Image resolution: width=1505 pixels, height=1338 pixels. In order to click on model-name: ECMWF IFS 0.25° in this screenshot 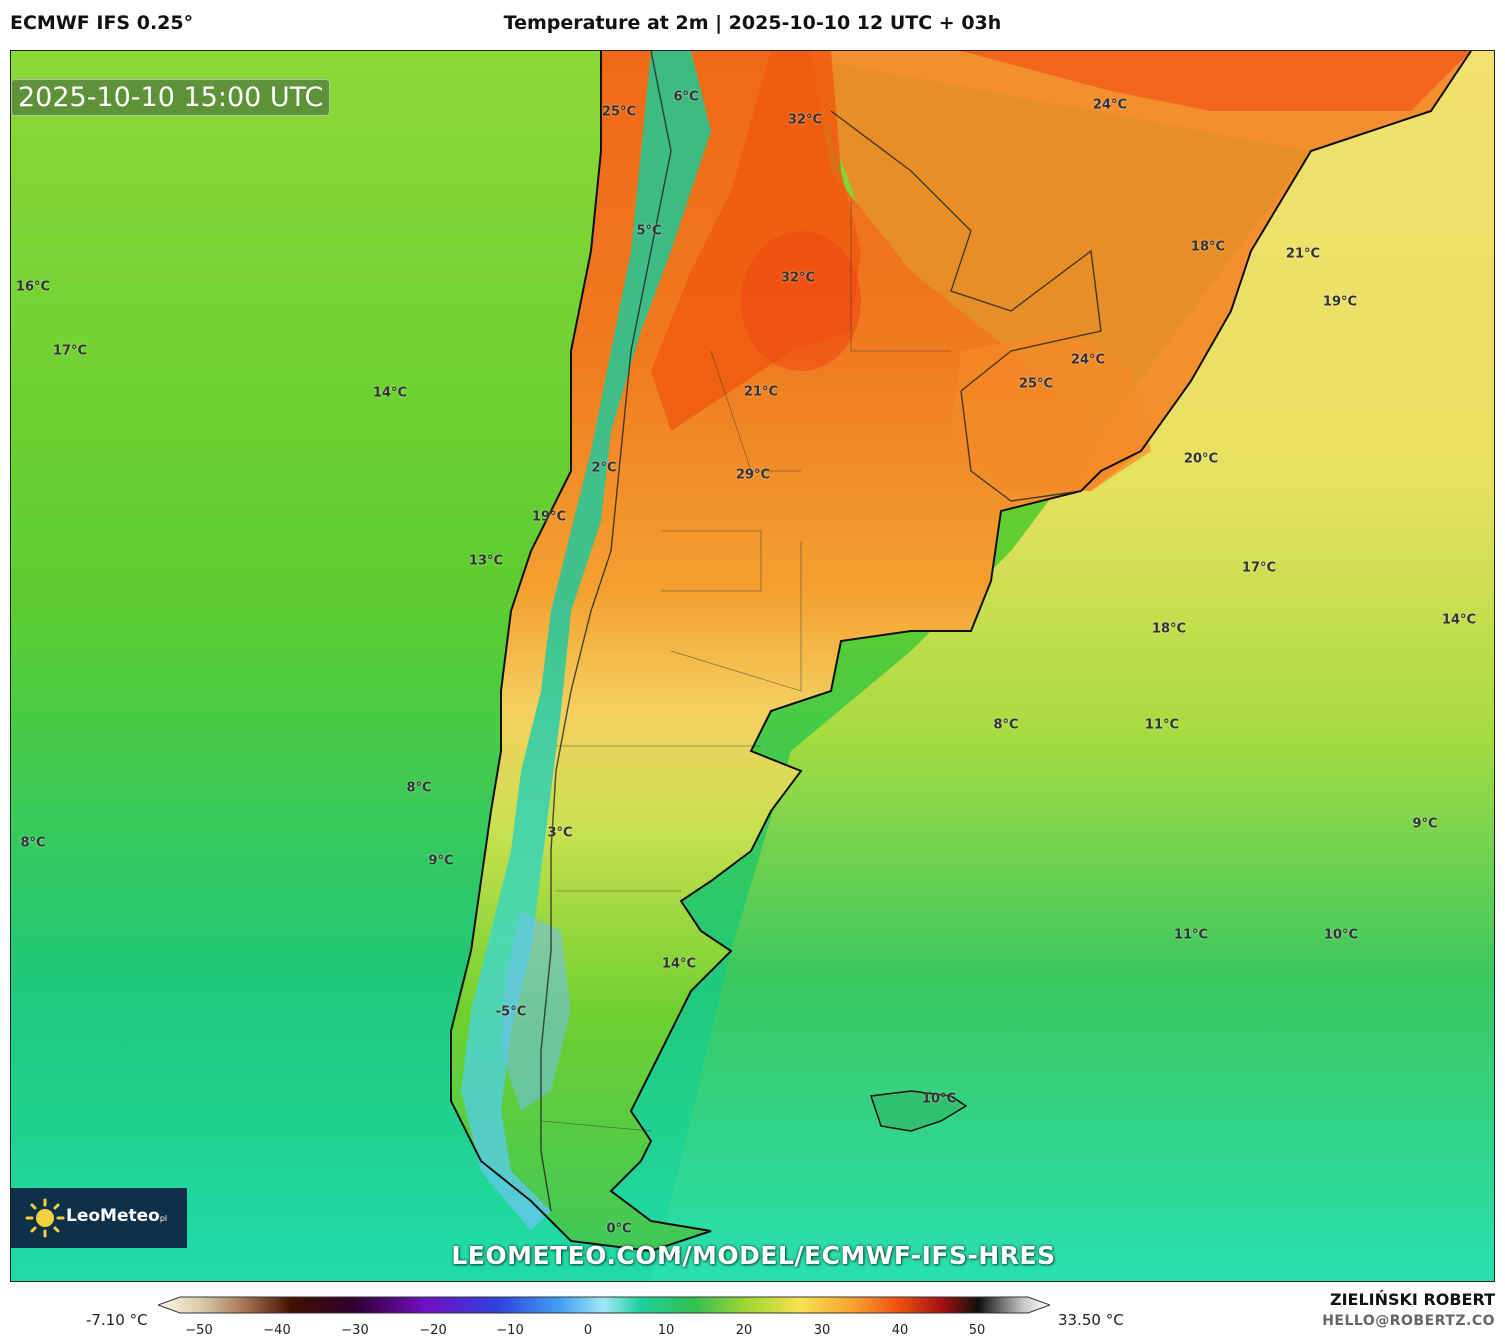, I will do `click(102, 23)`.